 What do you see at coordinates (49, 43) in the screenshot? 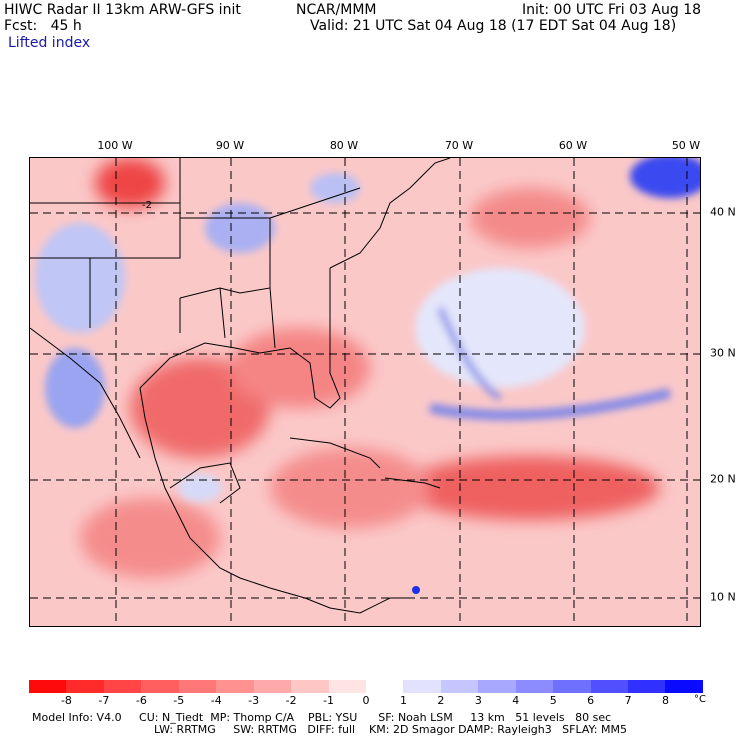
I see `field-name: Lifted index` at bounding box center [49, 43].